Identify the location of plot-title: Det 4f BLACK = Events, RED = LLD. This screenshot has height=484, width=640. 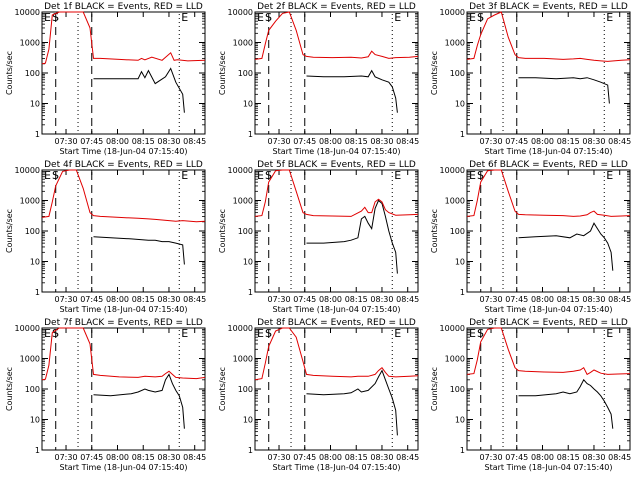
(123, 165).